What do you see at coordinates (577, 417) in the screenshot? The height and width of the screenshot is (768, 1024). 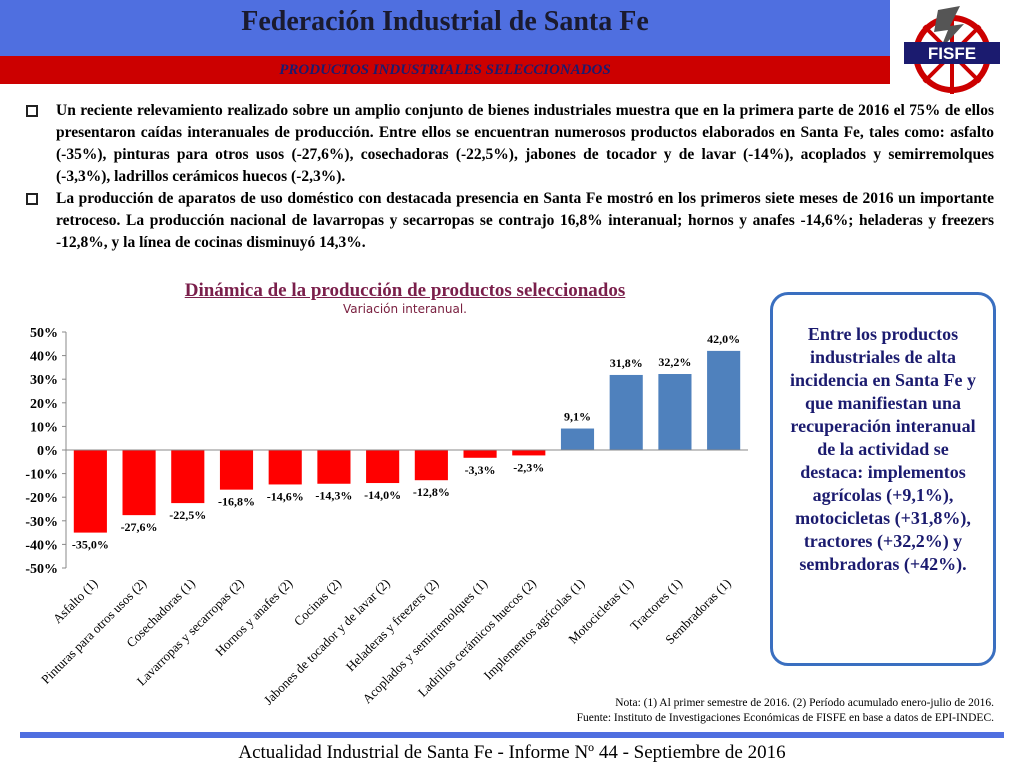 I see `bar-data-label: 9,1%` at bounding box center [577, 417].